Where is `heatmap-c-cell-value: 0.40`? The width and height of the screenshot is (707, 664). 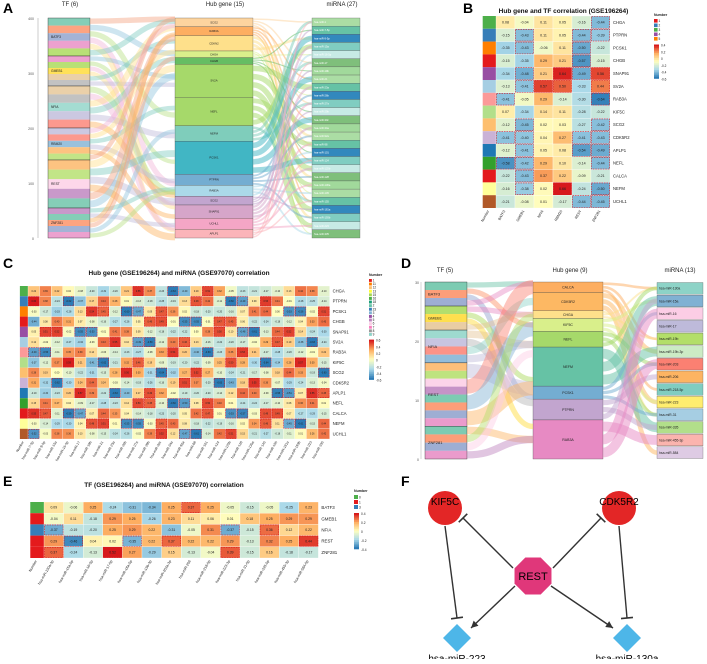
heatmap-c-cell-value: 0.40 is located at coordinates (173, 342).